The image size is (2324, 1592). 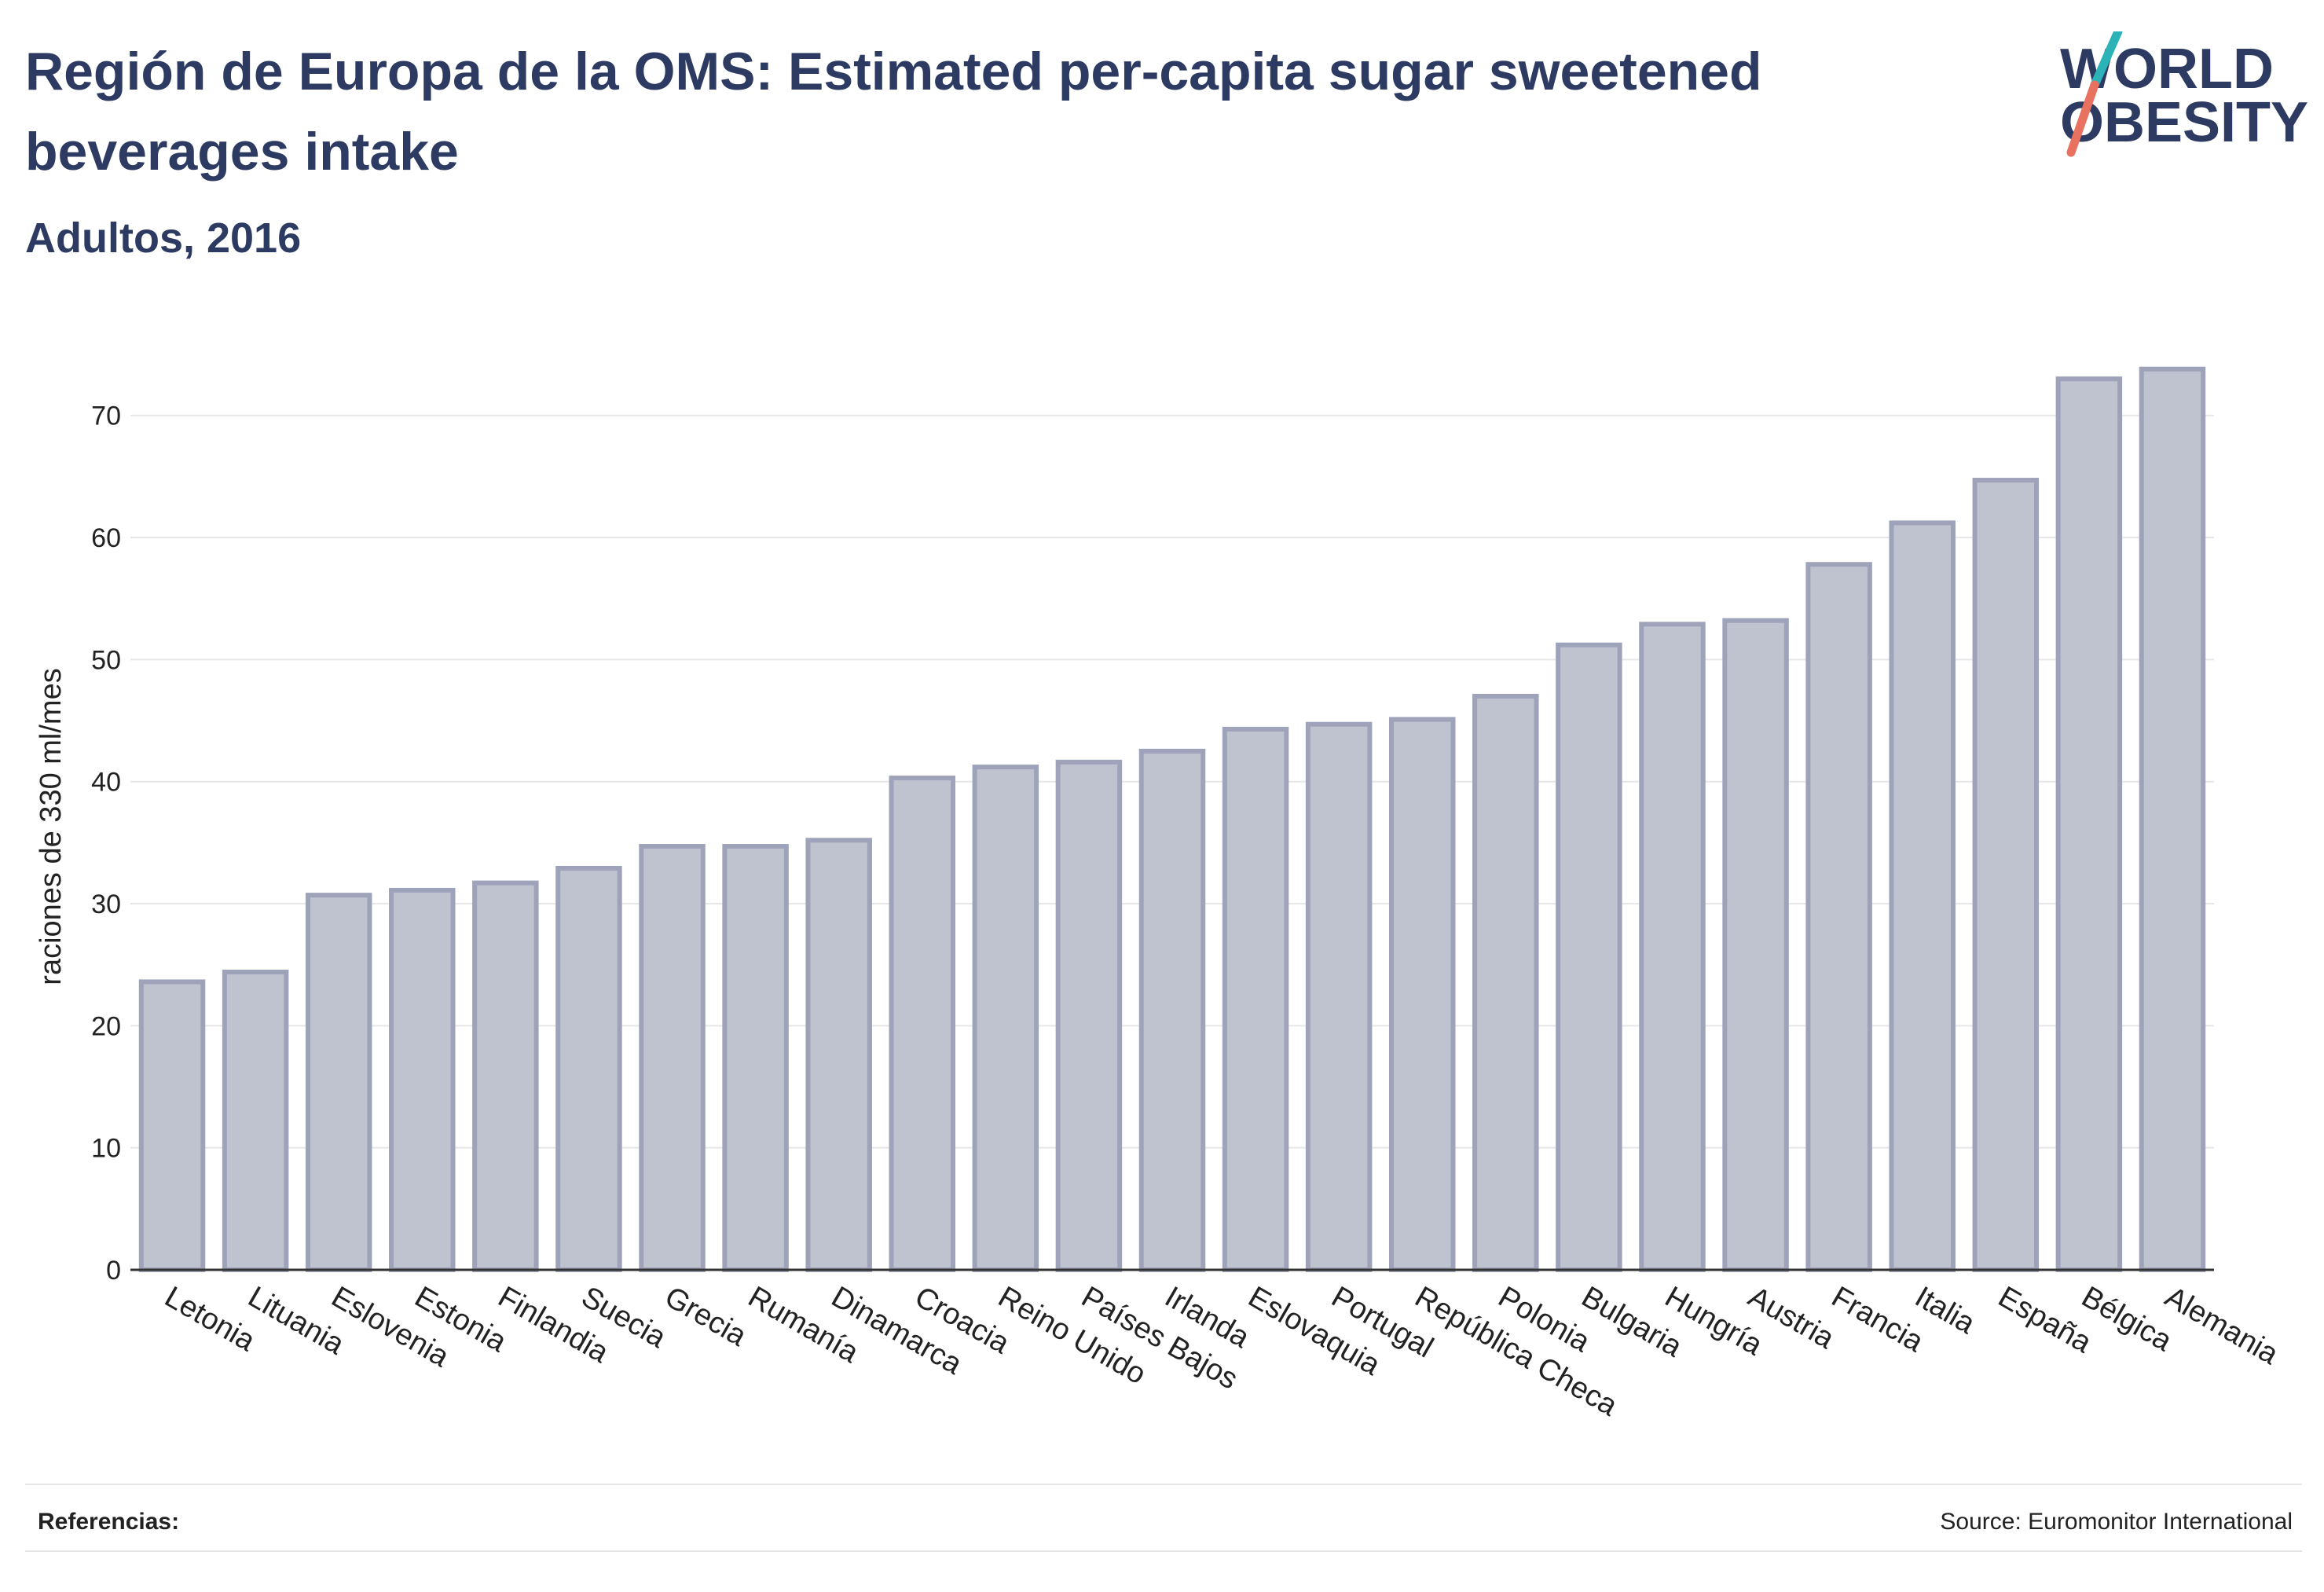 I want to click on world-obesity-logo: WORLD OBESITY, so click(x=2184, y=94).